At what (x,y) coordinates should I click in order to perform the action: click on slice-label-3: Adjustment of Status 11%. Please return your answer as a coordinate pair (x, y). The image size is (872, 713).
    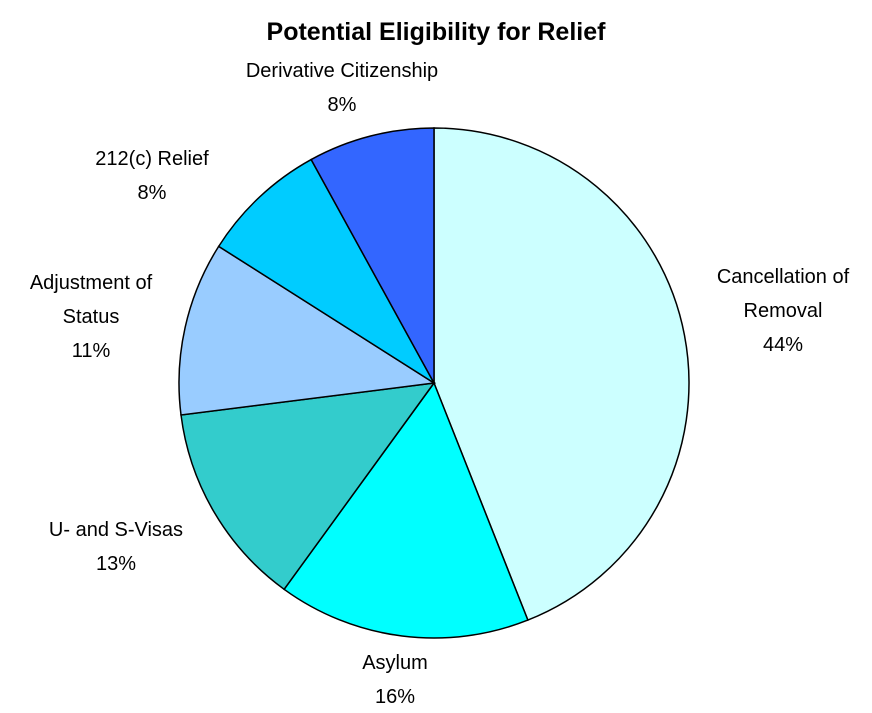
    Looking at the image, I should click on (91, 317).